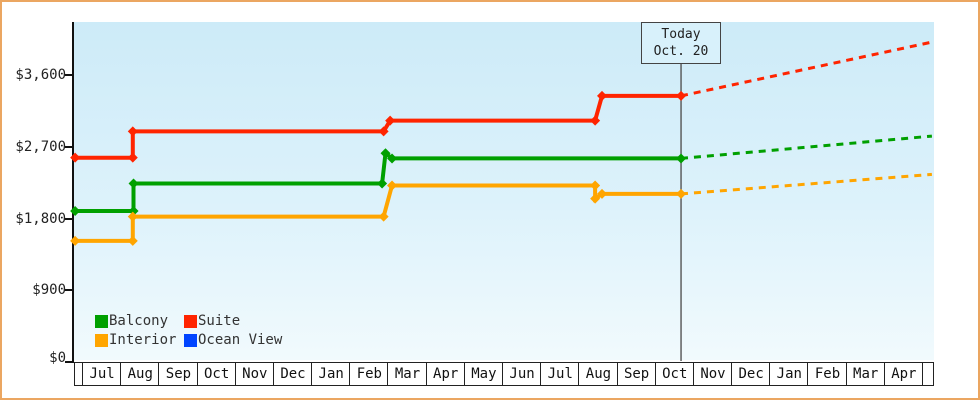 The height and width of the screenshot is (400, 980). I want to click on today-label: Today, so click(681, 34).